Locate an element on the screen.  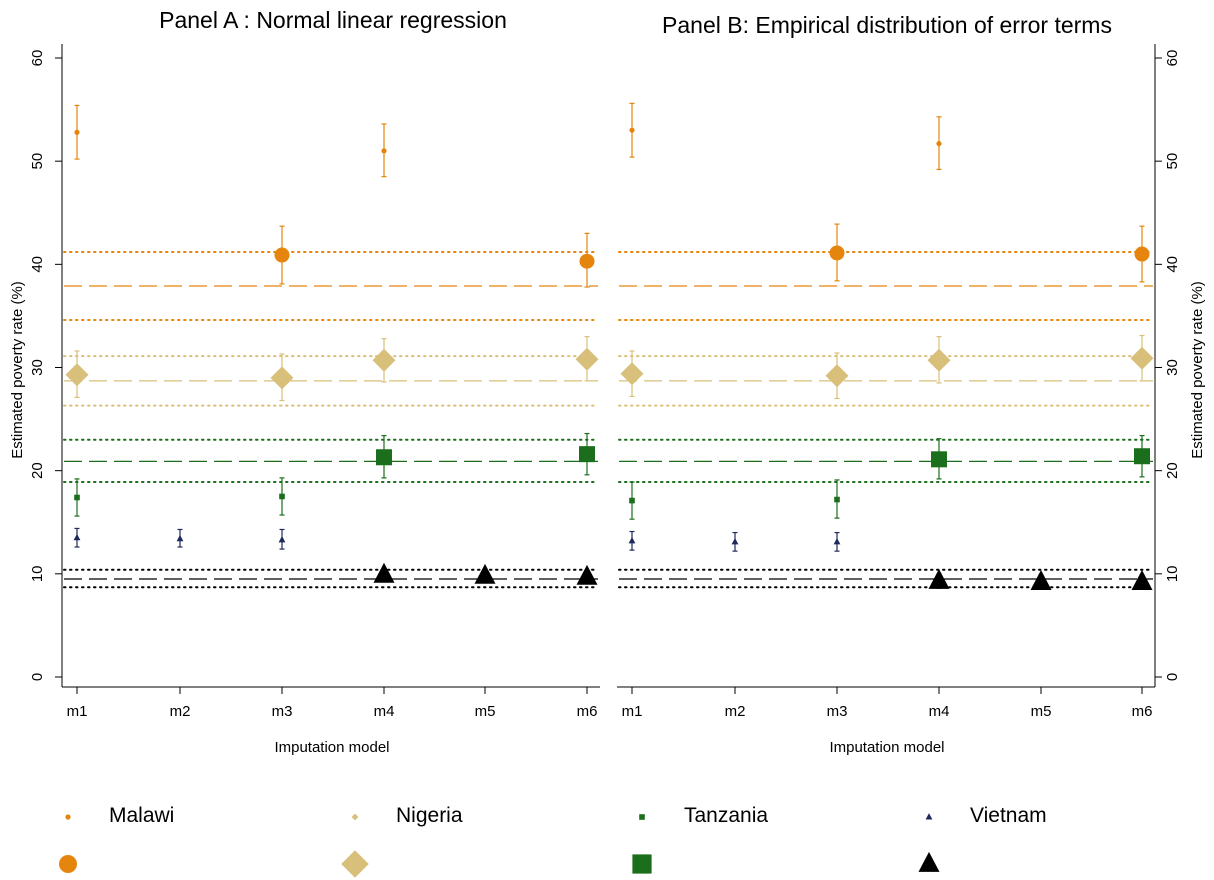
panel-a-x-tick-label: m6 is located at coordinates (587, 711).